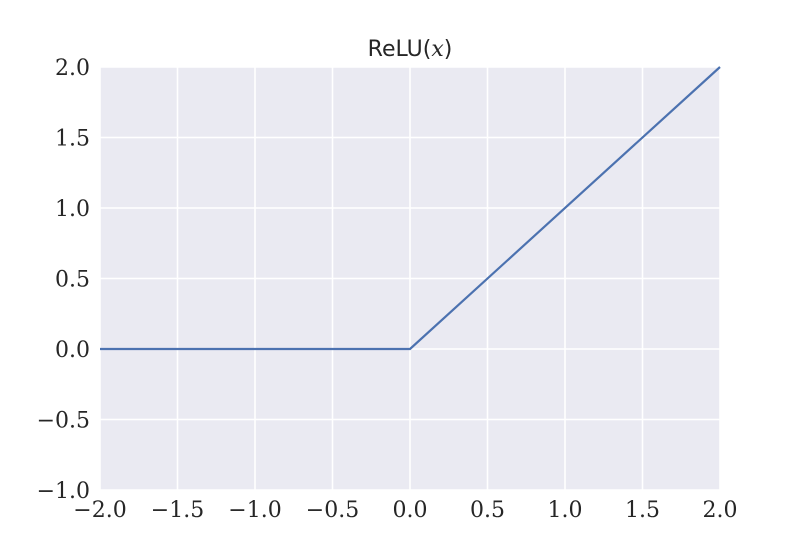 This screenshot has width=800, height=550. What do you see at coordinates (72, 68) in the screenshot?
I see `y-tick-label: 2.0` at bounding box center [72, 68].